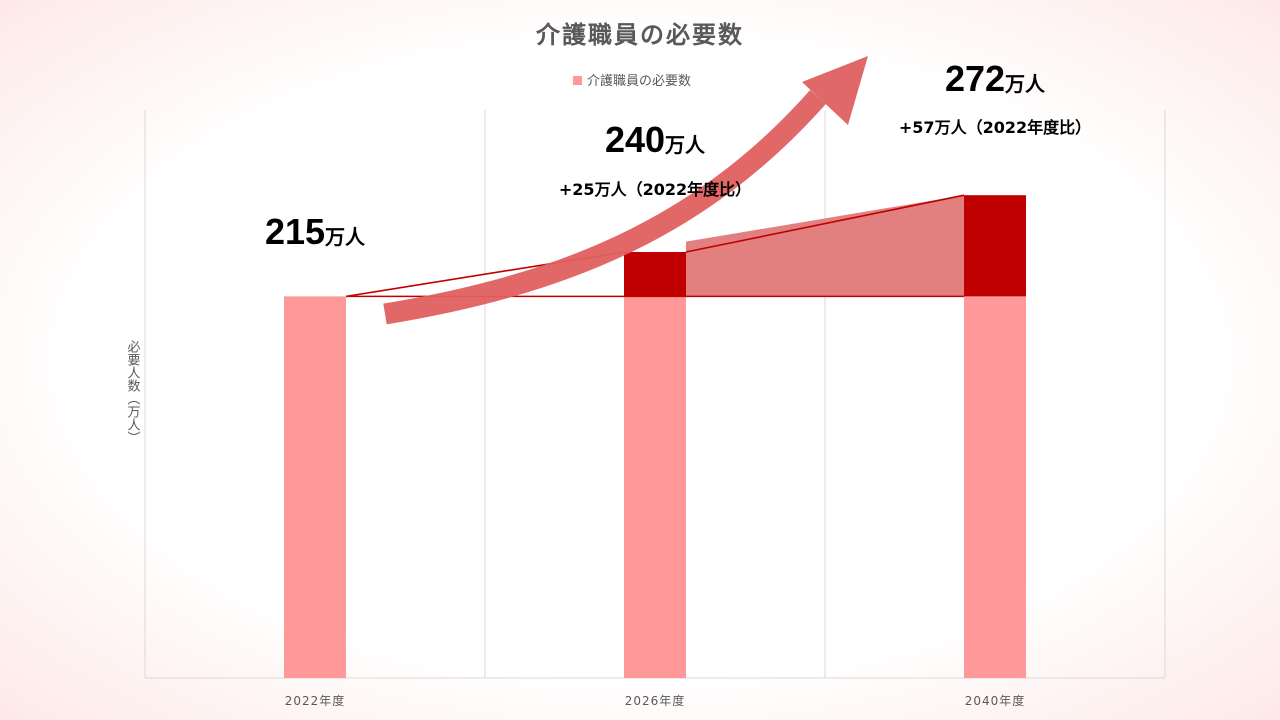  Describe the element at coordinates (995, 700) in the screenshot. I see `x-tick-label: 2040年度` at that location.